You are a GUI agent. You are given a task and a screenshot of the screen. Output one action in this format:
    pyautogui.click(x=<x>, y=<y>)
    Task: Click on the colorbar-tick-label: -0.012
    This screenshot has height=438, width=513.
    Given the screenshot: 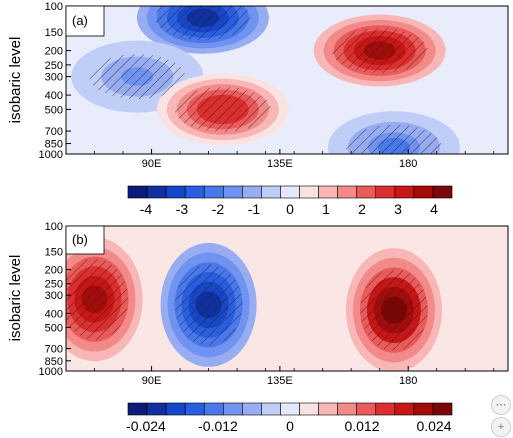 What is the action you would take?
    pyautogui.click(x=218, y=426)
    